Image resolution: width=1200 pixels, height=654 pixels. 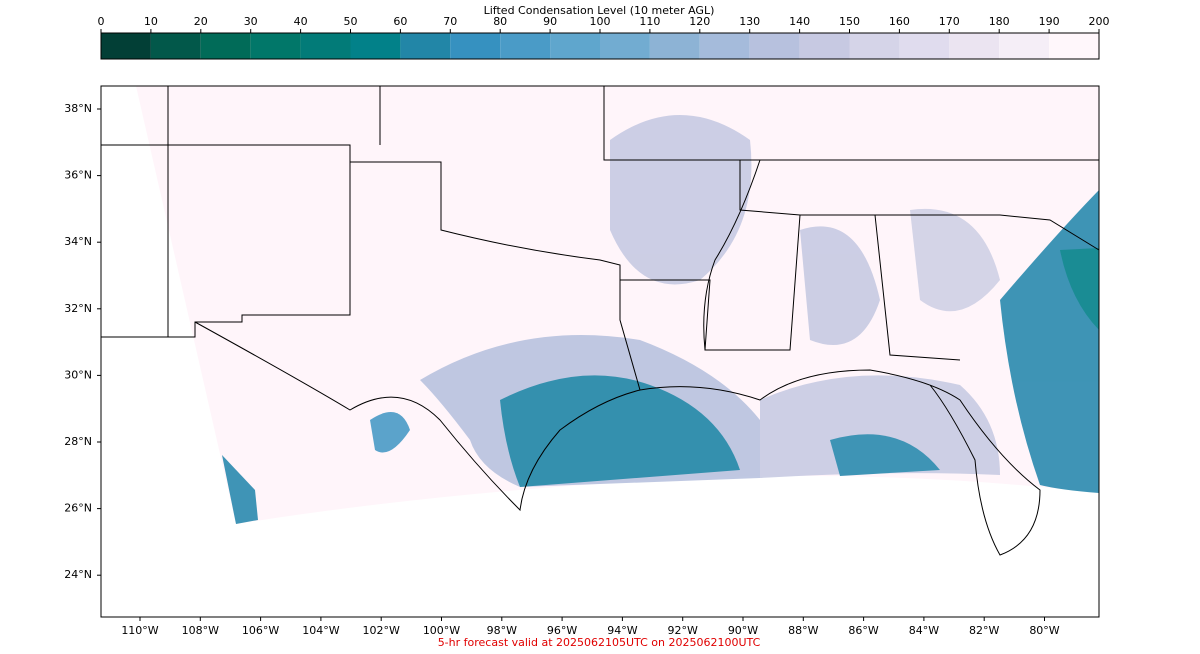 What do you see at coordinates (78, 508) in the screenshot?
I see `lat-label: 26°N` at bounding box center [78, 508].